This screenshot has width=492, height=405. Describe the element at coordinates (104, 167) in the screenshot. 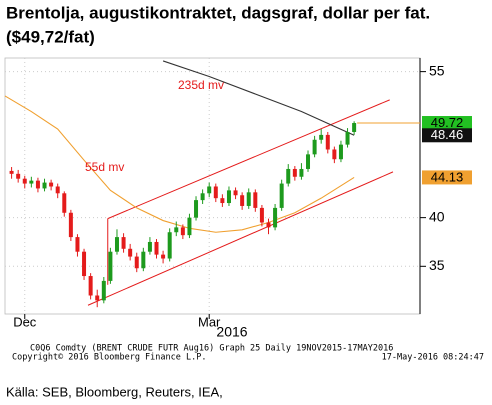

I see `moving-average-label: 55d mv` at that location.